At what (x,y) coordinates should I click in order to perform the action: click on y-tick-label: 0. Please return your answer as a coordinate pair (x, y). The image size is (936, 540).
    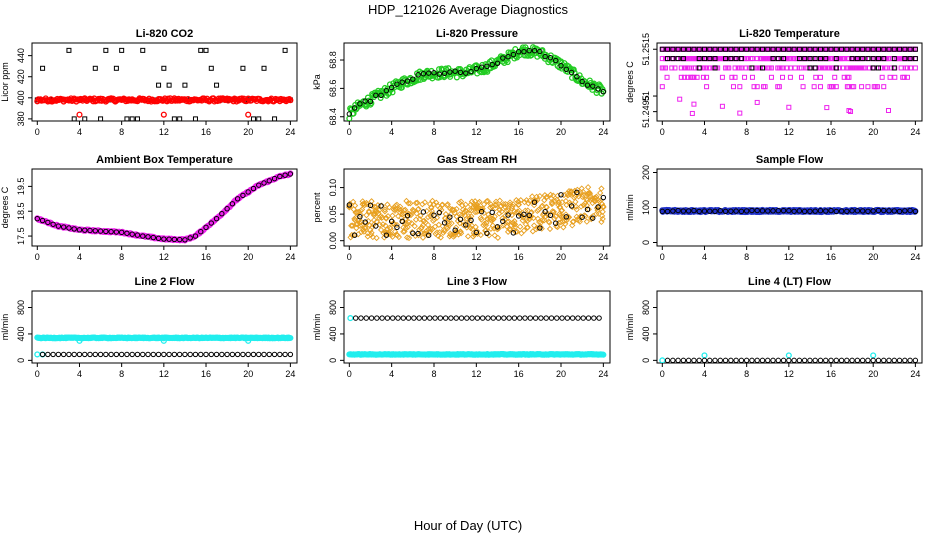
    Looking at the image, I should click on (646, 242).